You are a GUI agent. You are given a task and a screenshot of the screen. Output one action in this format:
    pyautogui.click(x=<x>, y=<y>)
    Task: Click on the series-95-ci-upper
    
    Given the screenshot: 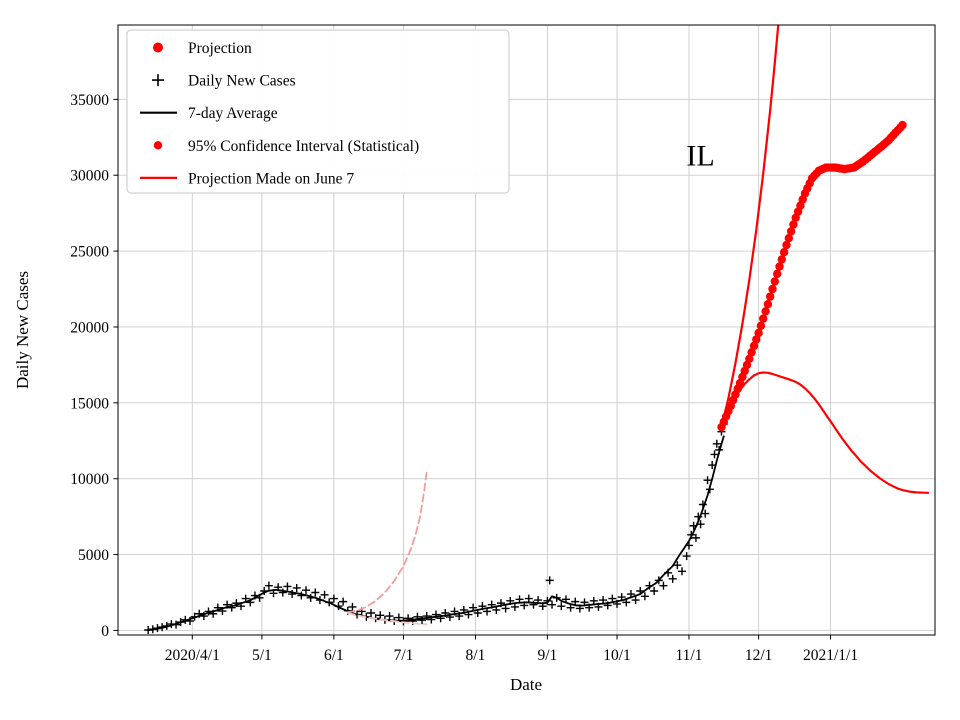 What is the action you would take?
    pyautogui.click(x=750, y=227)
    